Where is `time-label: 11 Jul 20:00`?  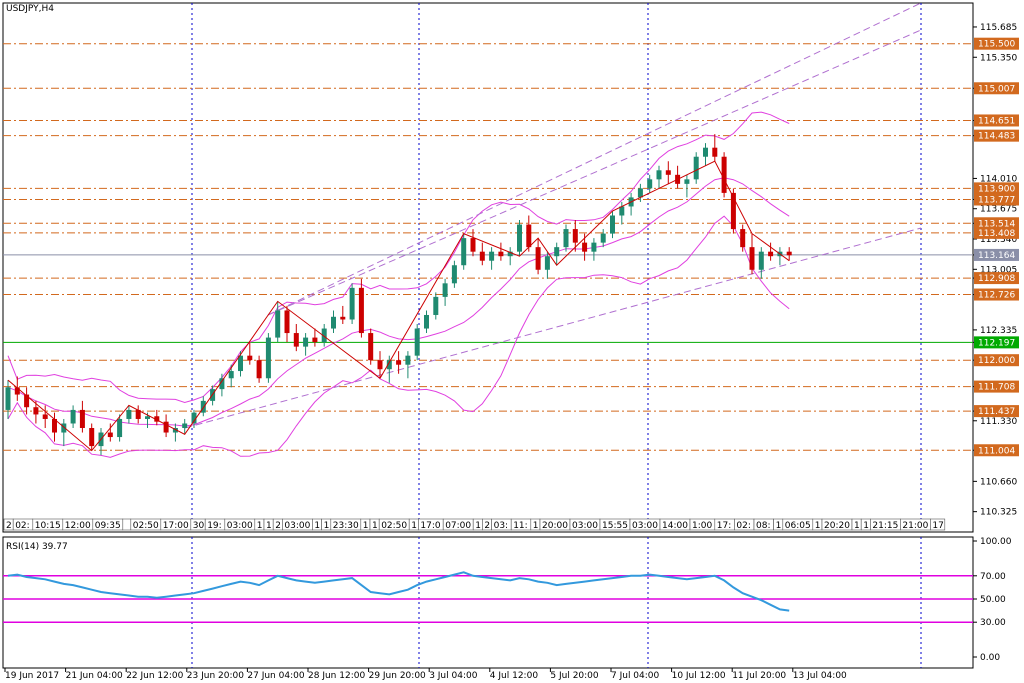
time-label: 11 Jul 20:00 is located at coordinates (759, 676).